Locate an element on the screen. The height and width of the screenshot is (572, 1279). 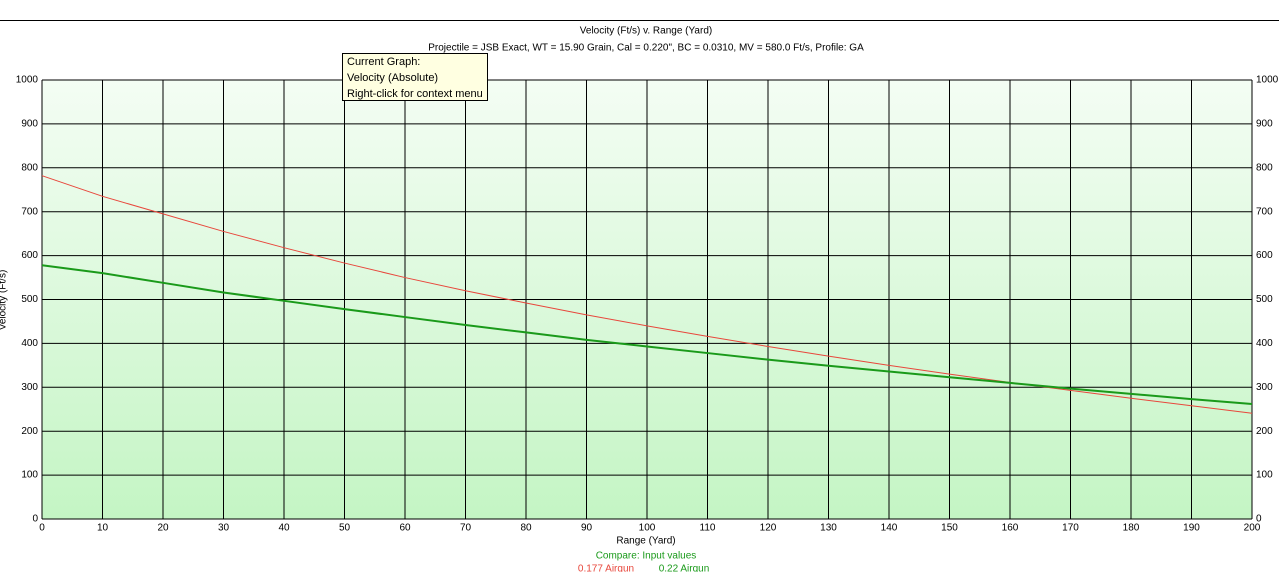
y2-tick-label: 500 is located at coordinates (1264, 299).